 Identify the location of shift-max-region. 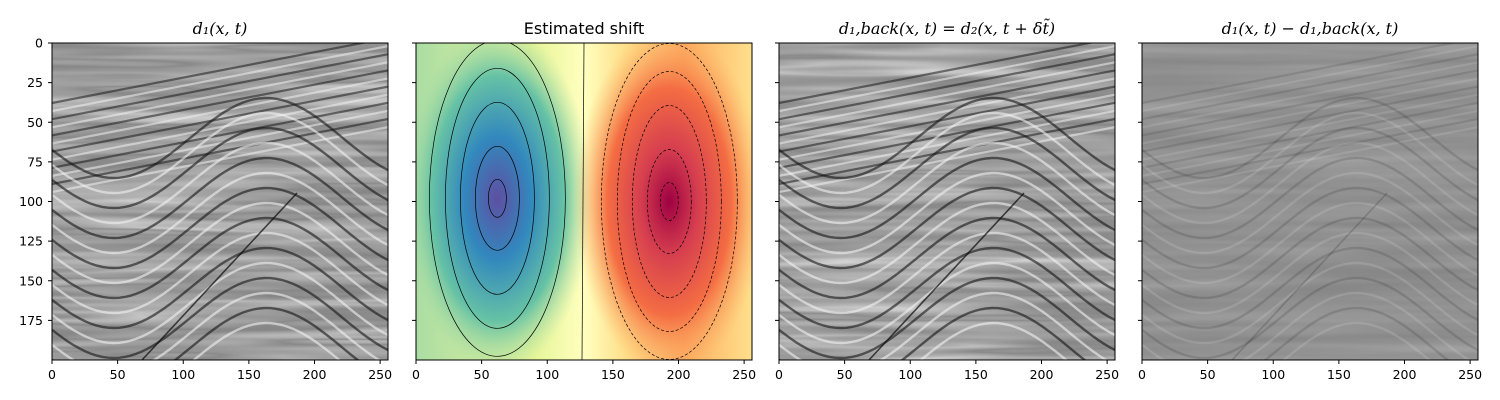
(663, 201).